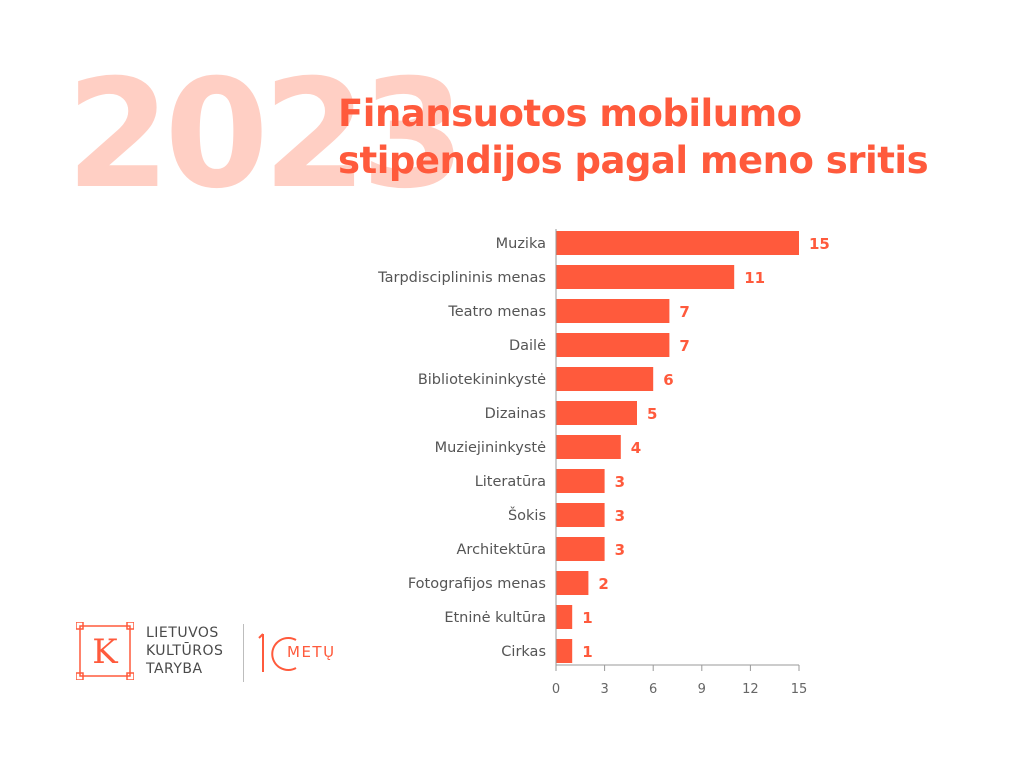 This screenshot has width=1026, height=769. I want to click on logo-line-3: TARYBA, so click(174, 669).